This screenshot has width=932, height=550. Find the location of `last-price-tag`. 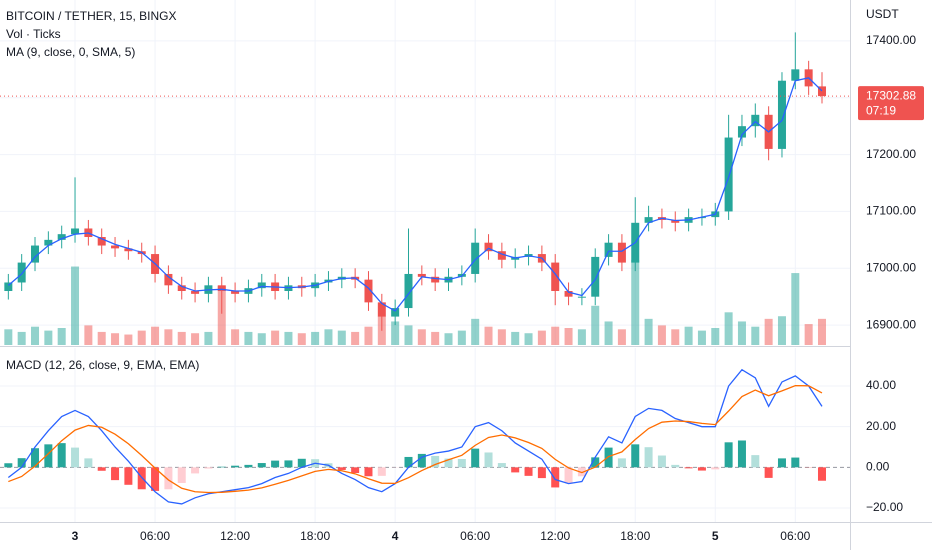

last-price-tag is located at coordinates (891, 103).